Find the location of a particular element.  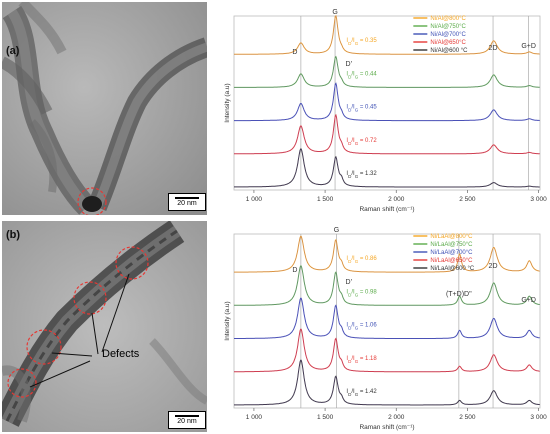

panel-label-b: (b) is located at coordinates (13, 235).